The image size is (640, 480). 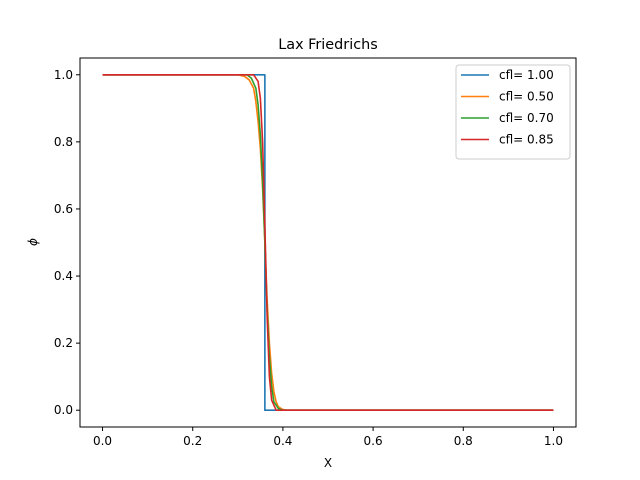 What do you see at coordinates (373, 441) in the screenshot?
I see `x-tick-label: 0.6` at bounding box center [373, 441].